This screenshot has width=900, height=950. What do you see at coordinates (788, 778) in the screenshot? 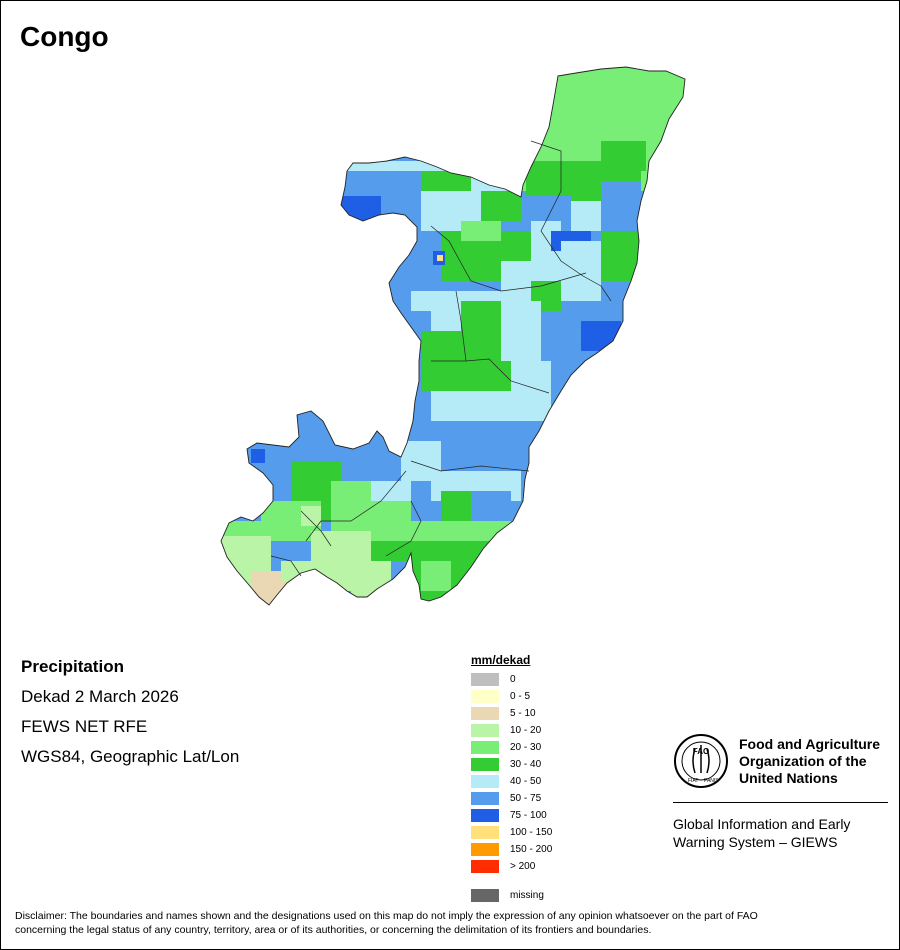
I see `fao-name-line3: United Nations` at bounding box center [788, 778].